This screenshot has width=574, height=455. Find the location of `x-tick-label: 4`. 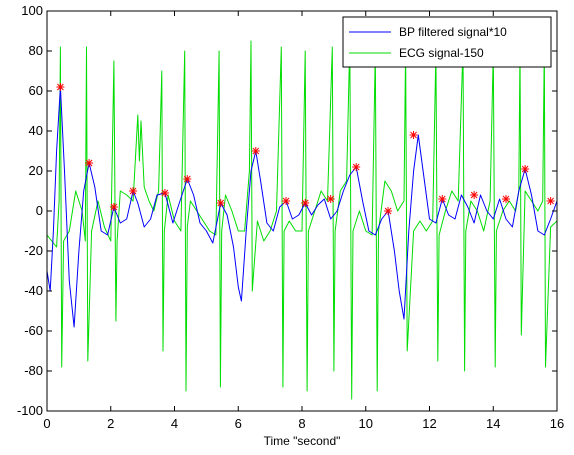

x-tick-label: 4 is located at coordinates (174, 423).